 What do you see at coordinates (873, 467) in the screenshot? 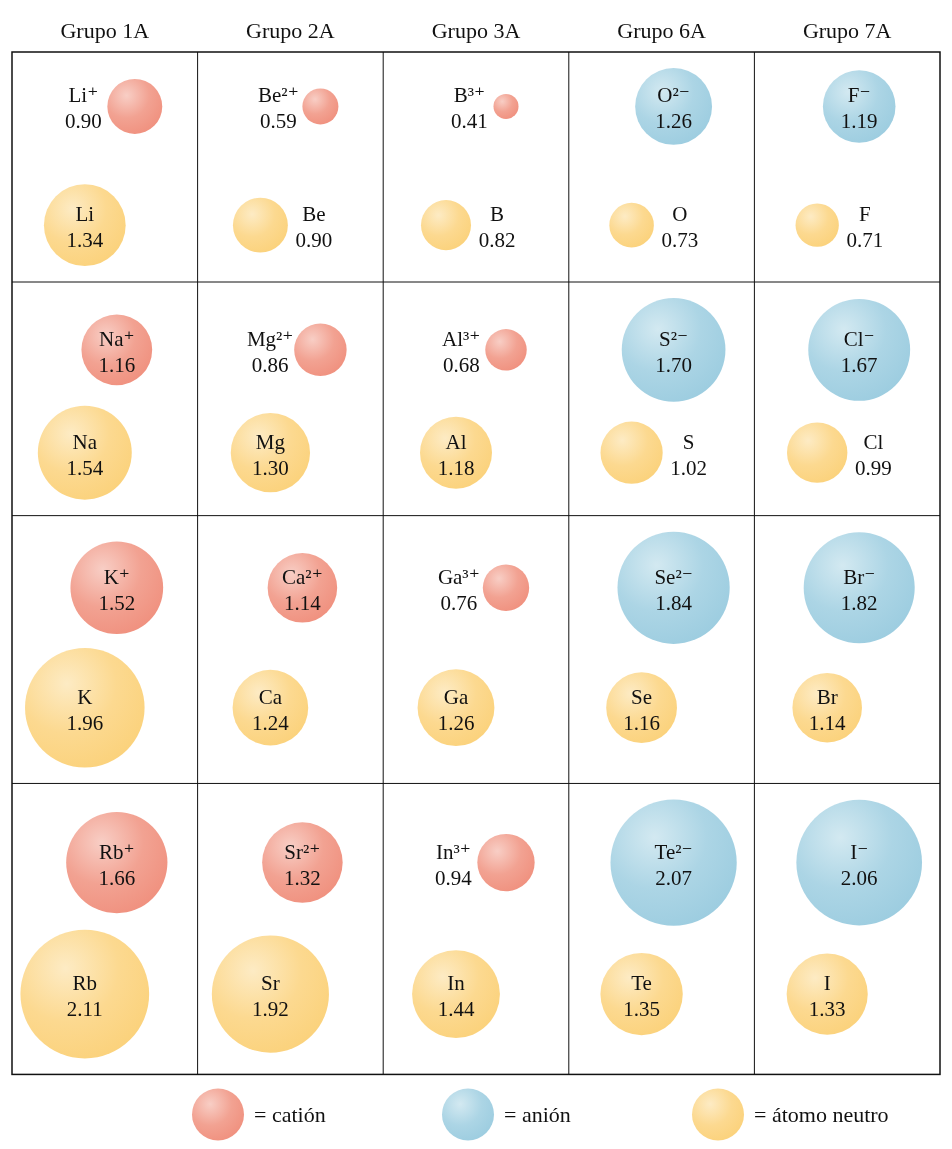
I see `data-label: 0.99` at bounding box center [873, 467].